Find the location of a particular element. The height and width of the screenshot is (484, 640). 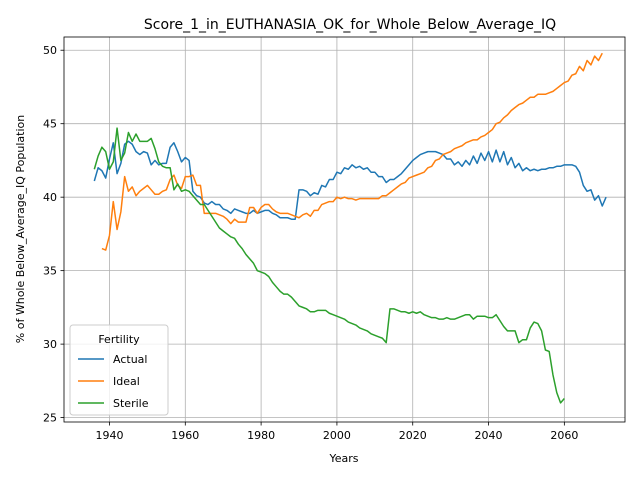

y-tick-label: 25 is located at coordinates (50, 418).